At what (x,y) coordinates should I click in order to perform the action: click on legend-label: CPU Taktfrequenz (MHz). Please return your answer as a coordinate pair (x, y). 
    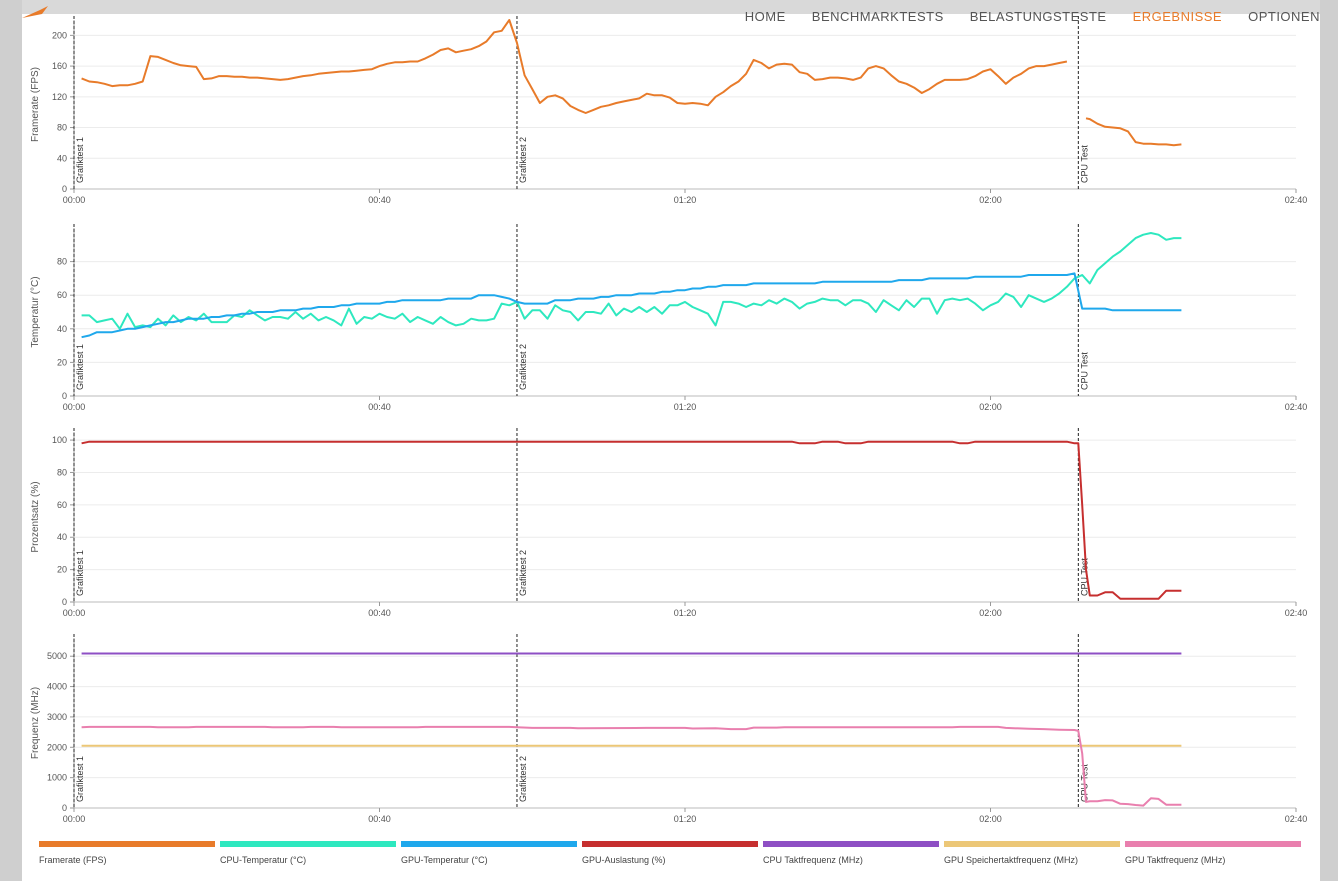
    Looking at the image, I should click on (813, 860).